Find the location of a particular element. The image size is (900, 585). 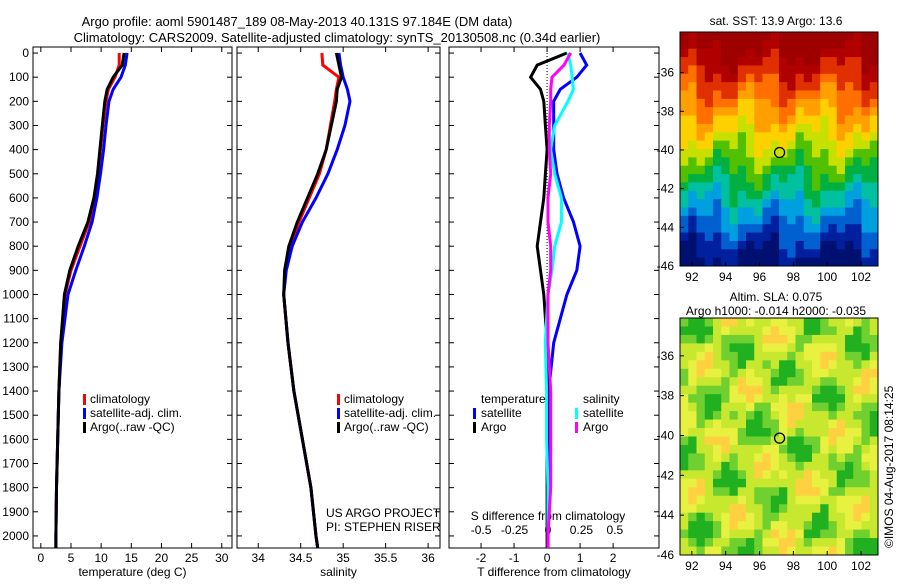

map-y-tick-label: -44 is located at coordinates (666, 227).